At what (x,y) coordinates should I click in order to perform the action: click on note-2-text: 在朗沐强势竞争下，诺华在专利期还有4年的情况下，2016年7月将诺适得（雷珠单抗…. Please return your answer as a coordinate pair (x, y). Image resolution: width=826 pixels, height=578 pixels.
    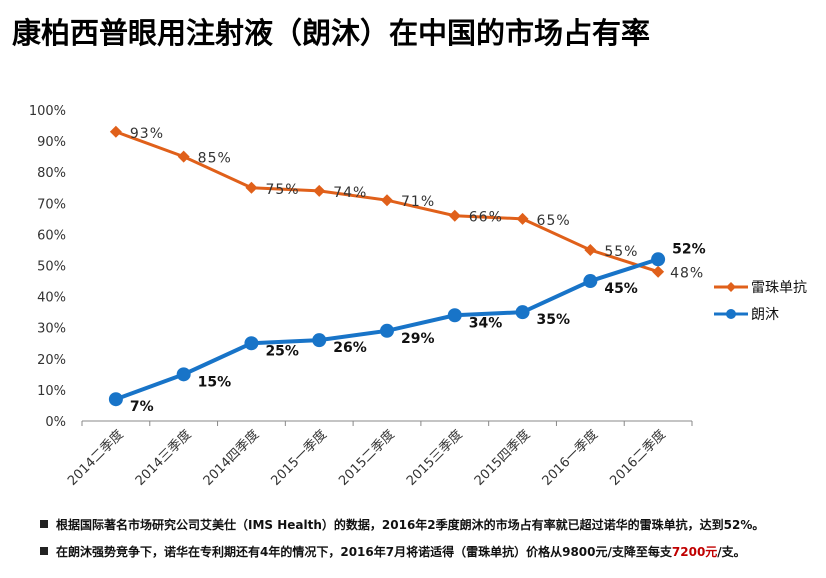
    Looking at the image, I should click on (364, 552).